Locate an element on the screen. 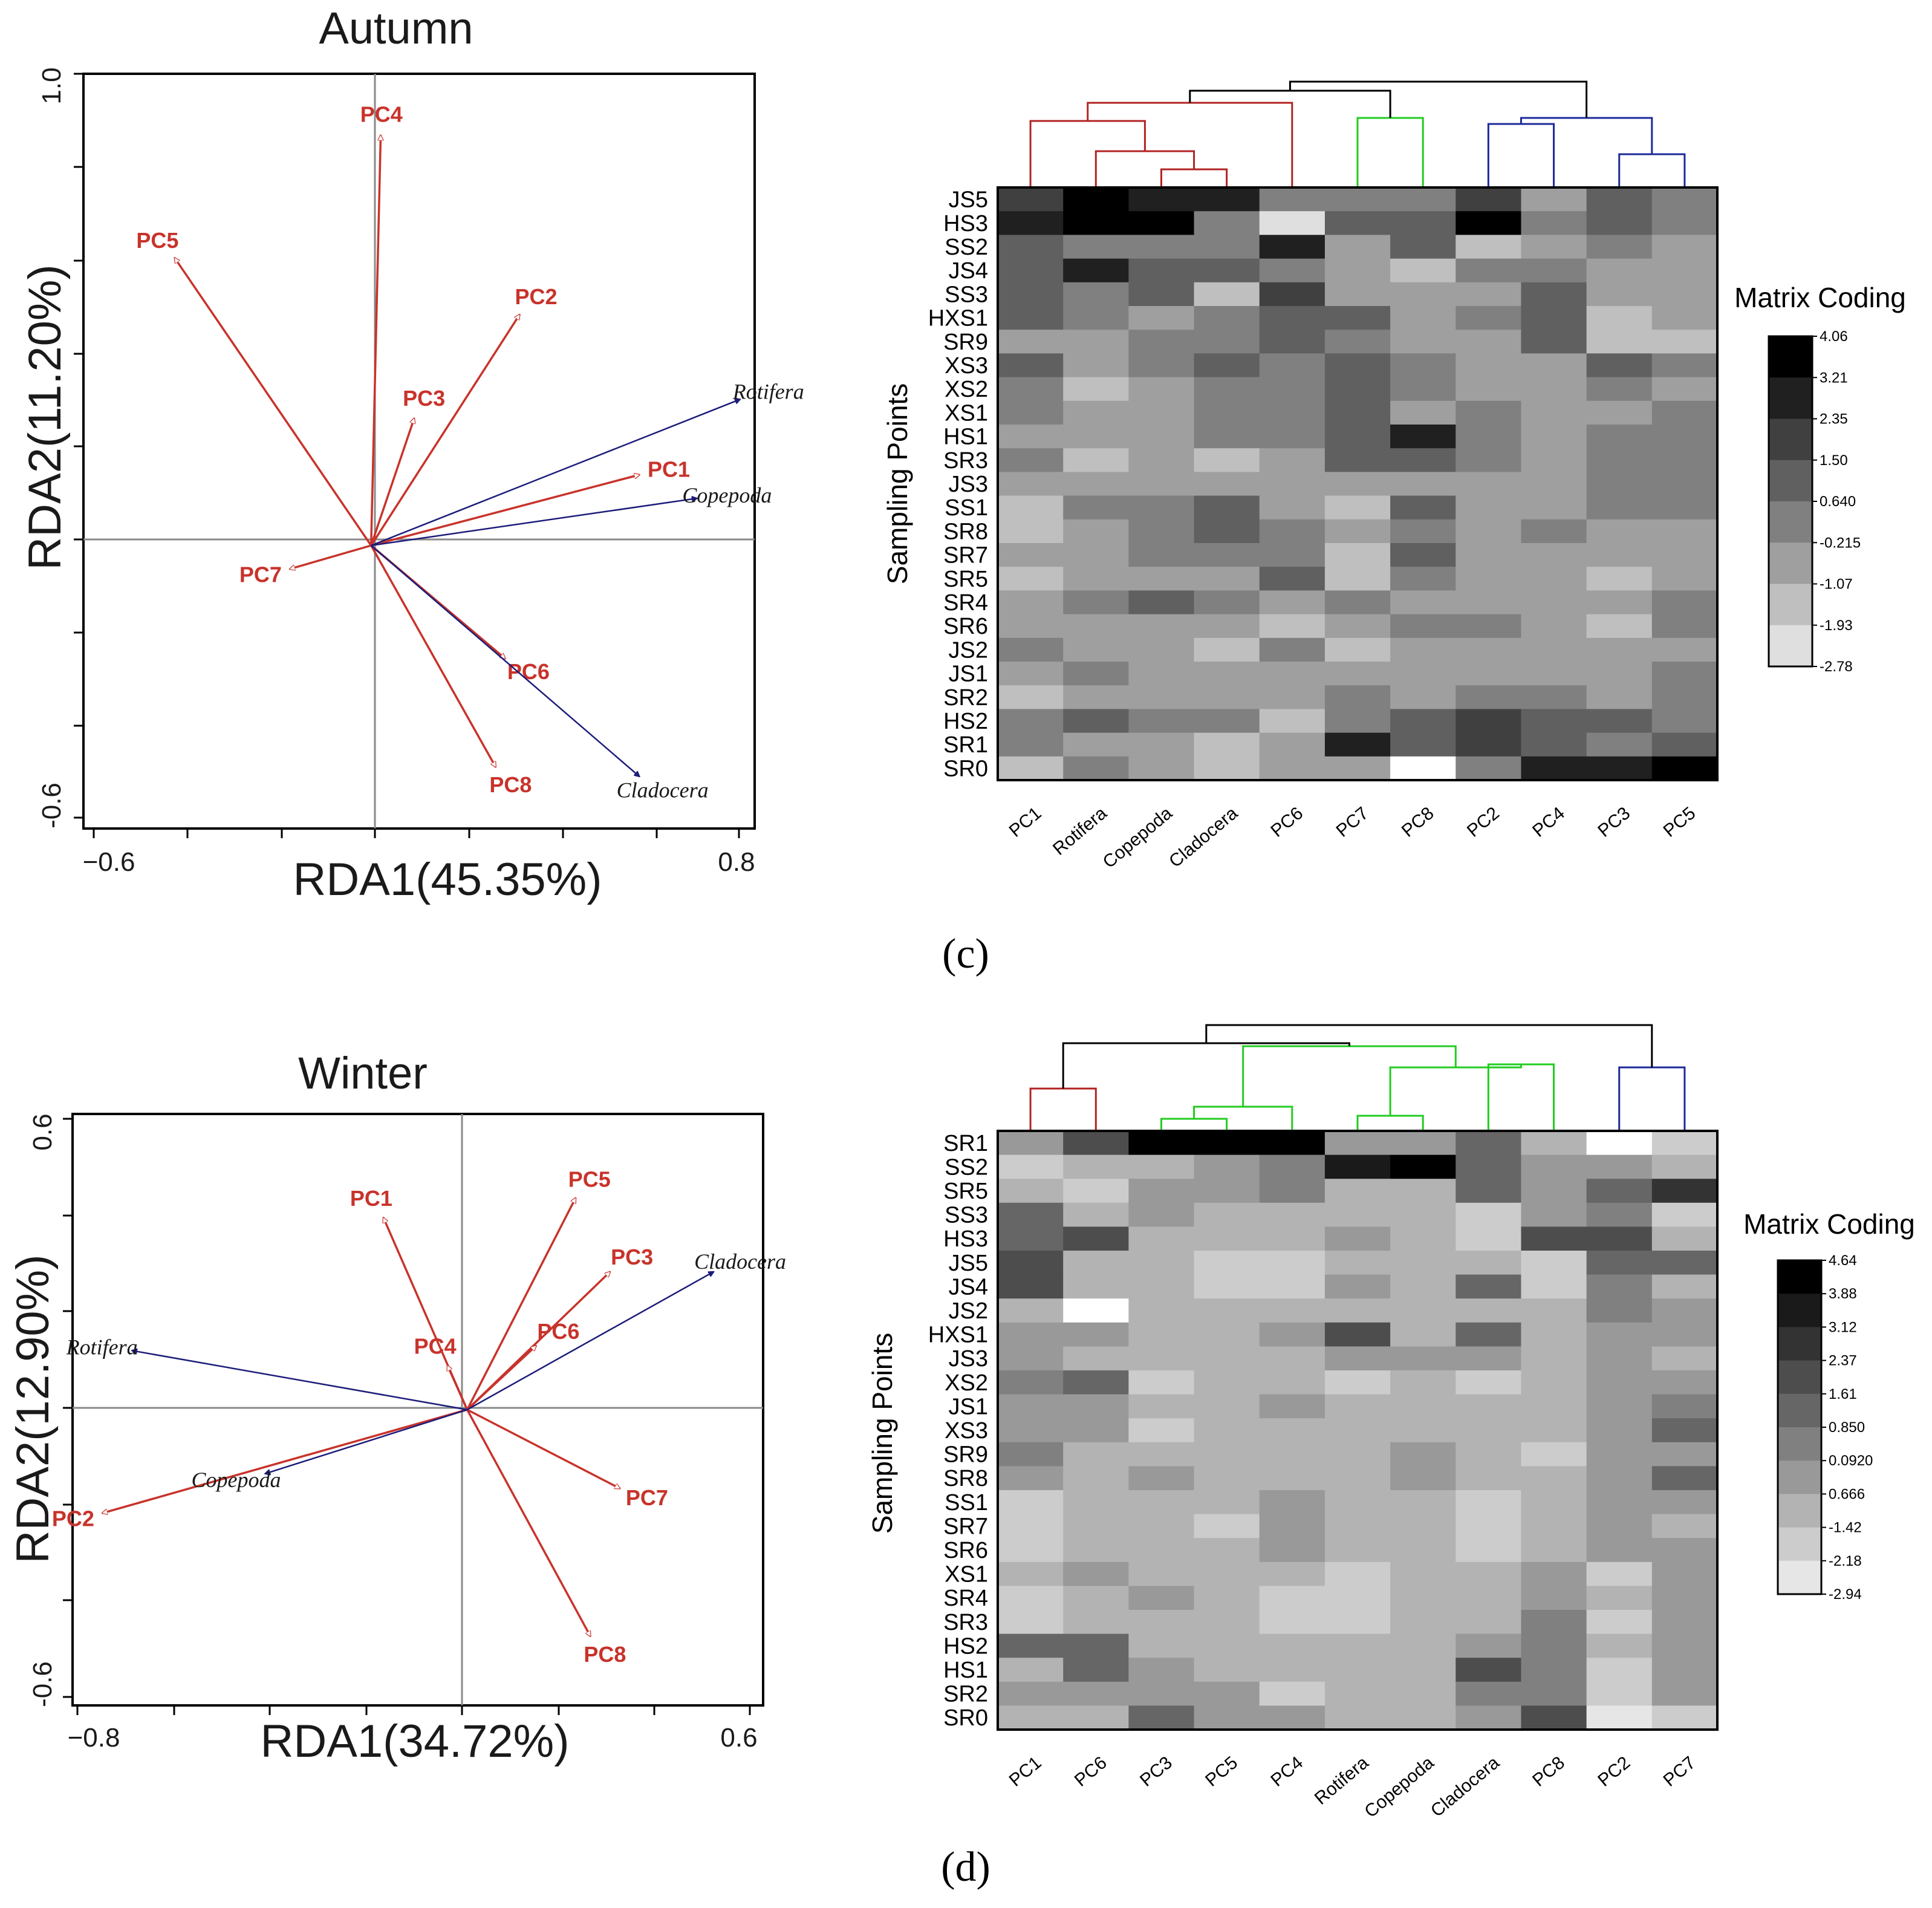 Image resolution: width=1932 pixels, height=1908 pixels. heatmap-c-cell-sr2-pc5 is located at coordinates (1685, 697).